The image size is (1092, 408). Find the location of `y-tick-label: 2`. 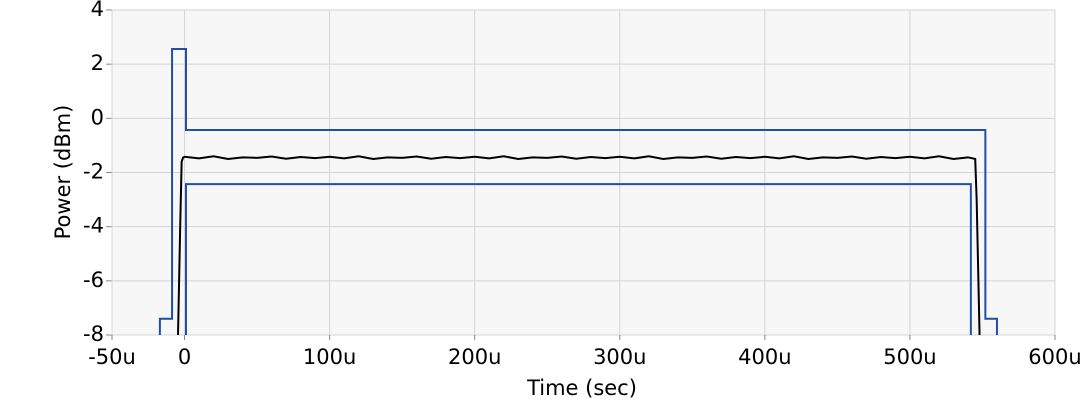

y-tick-label: 2 is located at coordinates (97, 63).